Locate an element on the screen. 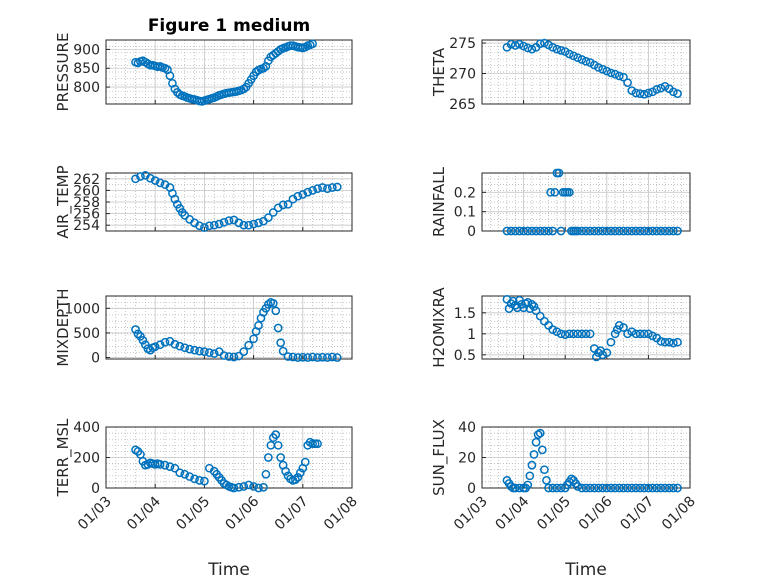 This screenshot has height=583, width=778. axes-background is located at coordinates (586, 72).